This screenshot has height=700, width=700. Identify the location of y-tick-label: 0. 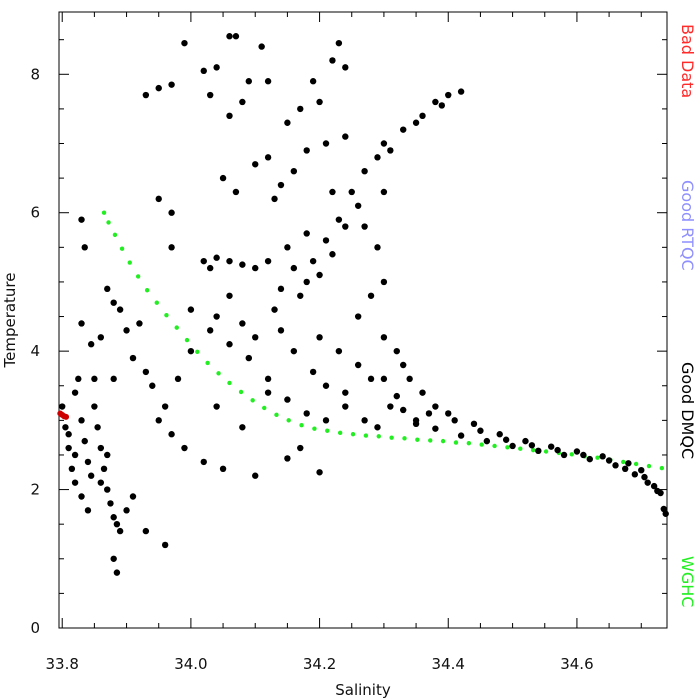
(35, 628).